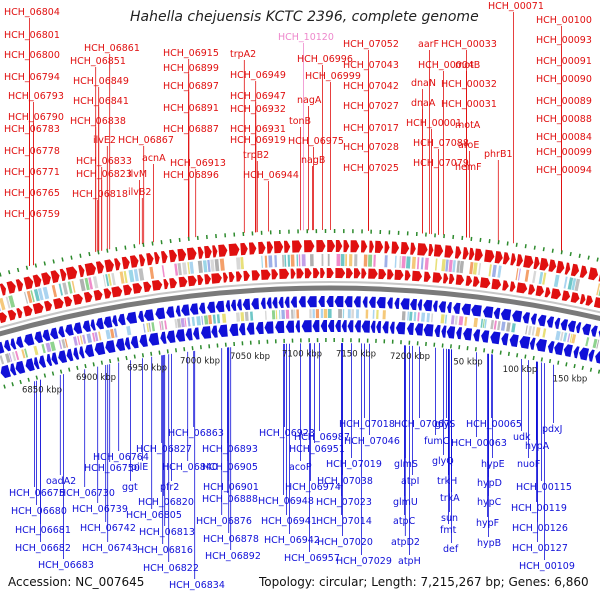 This screenshot has height=604, width=600. What do you see at coordinates (233, 556) in the screenshot?
I see `gene-label-hch-06892: HCH_06892` at bounding box center [233, 556].